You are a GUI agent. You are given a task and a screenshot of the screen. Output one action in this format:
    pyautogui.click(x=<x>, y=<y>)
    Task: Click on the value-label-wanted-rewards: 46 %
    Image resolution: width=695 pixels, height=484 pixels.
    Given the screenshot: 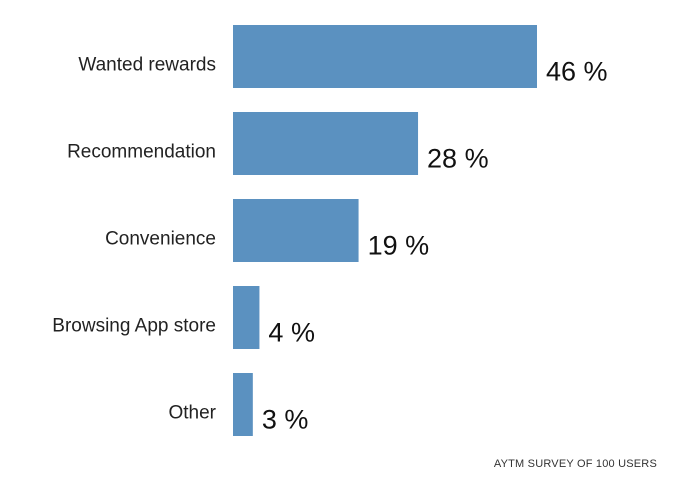 What is the action you would take?
    pyautogui.click(x=577, y=72)
    